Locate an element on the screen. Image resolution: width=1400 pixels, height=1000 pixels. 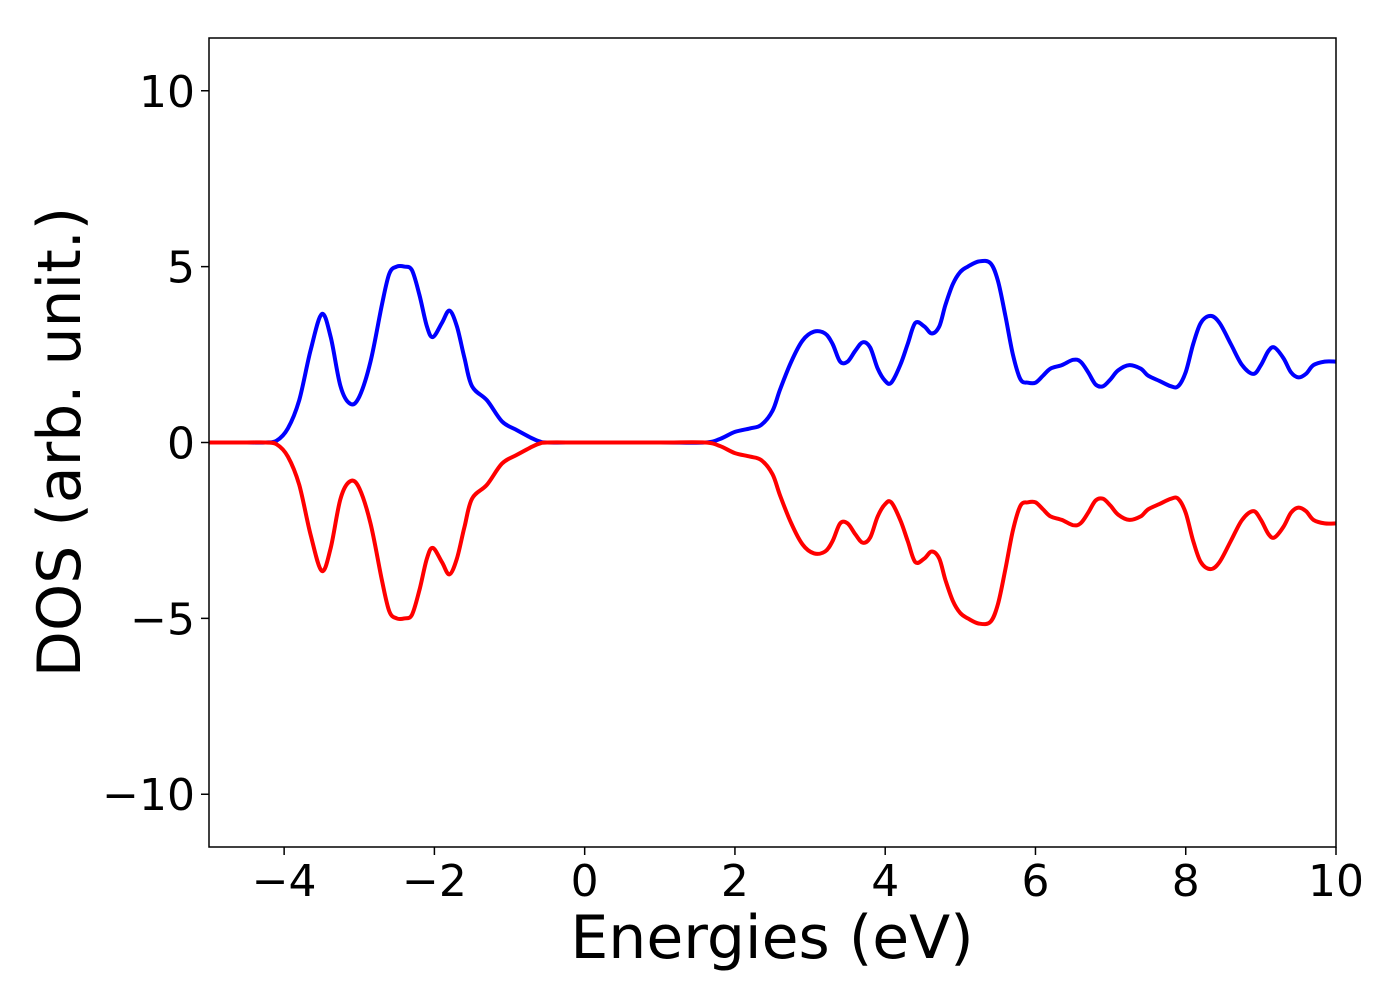
x-tick-label: 2 is located at coordinates (735, 881).